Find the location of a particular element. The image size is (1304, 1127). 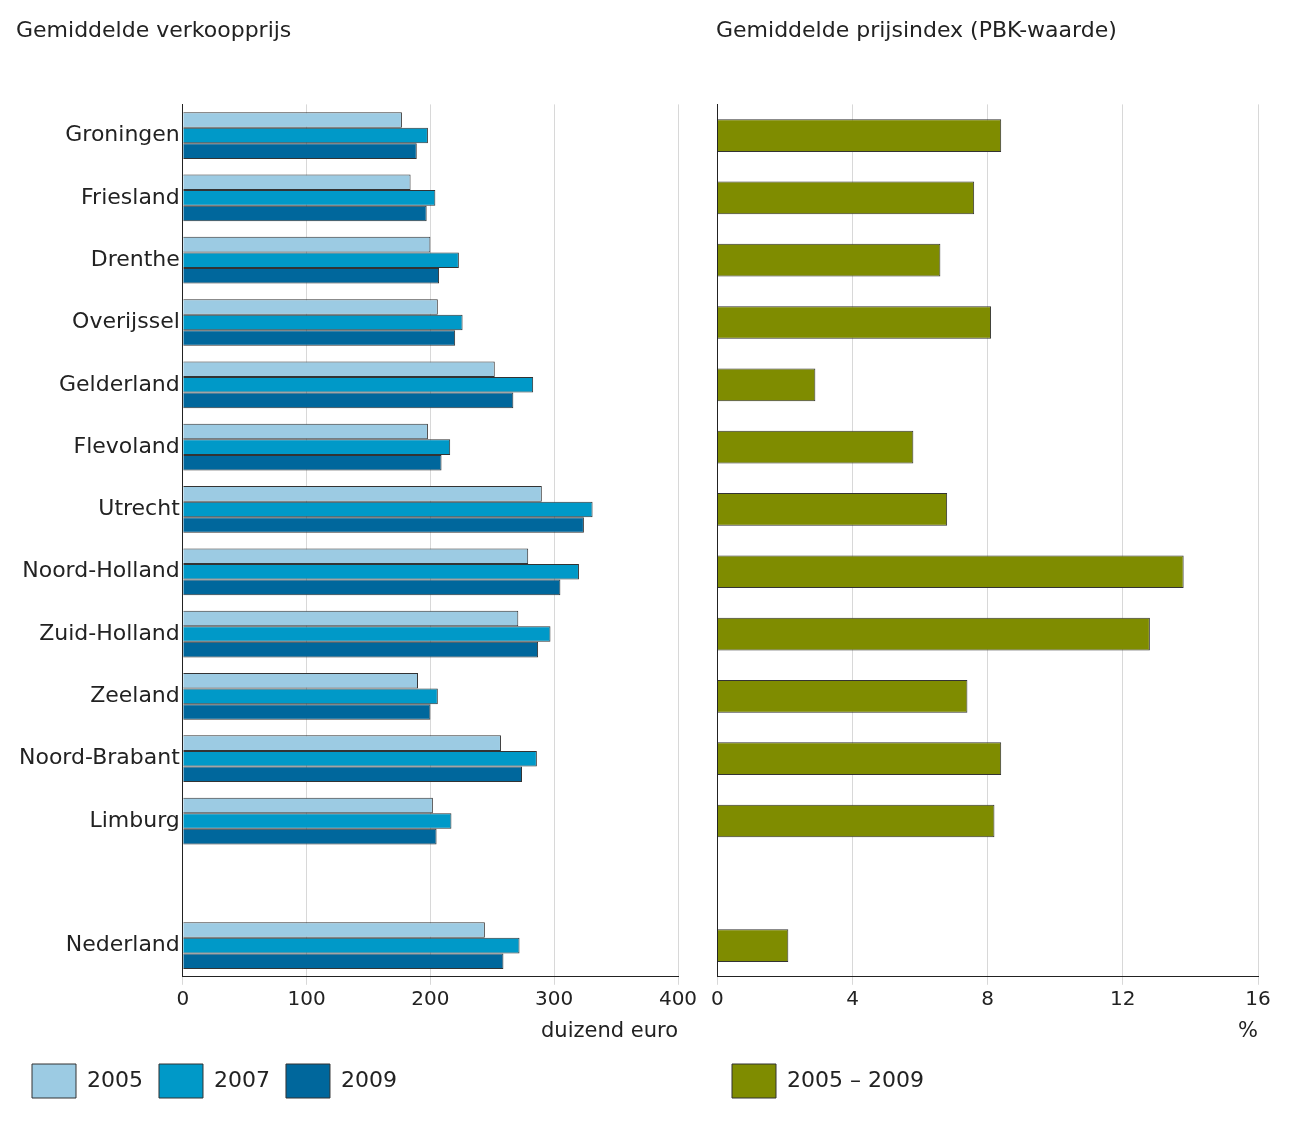

y-tick-label: Flevoland is located at coordinates (126, 445).